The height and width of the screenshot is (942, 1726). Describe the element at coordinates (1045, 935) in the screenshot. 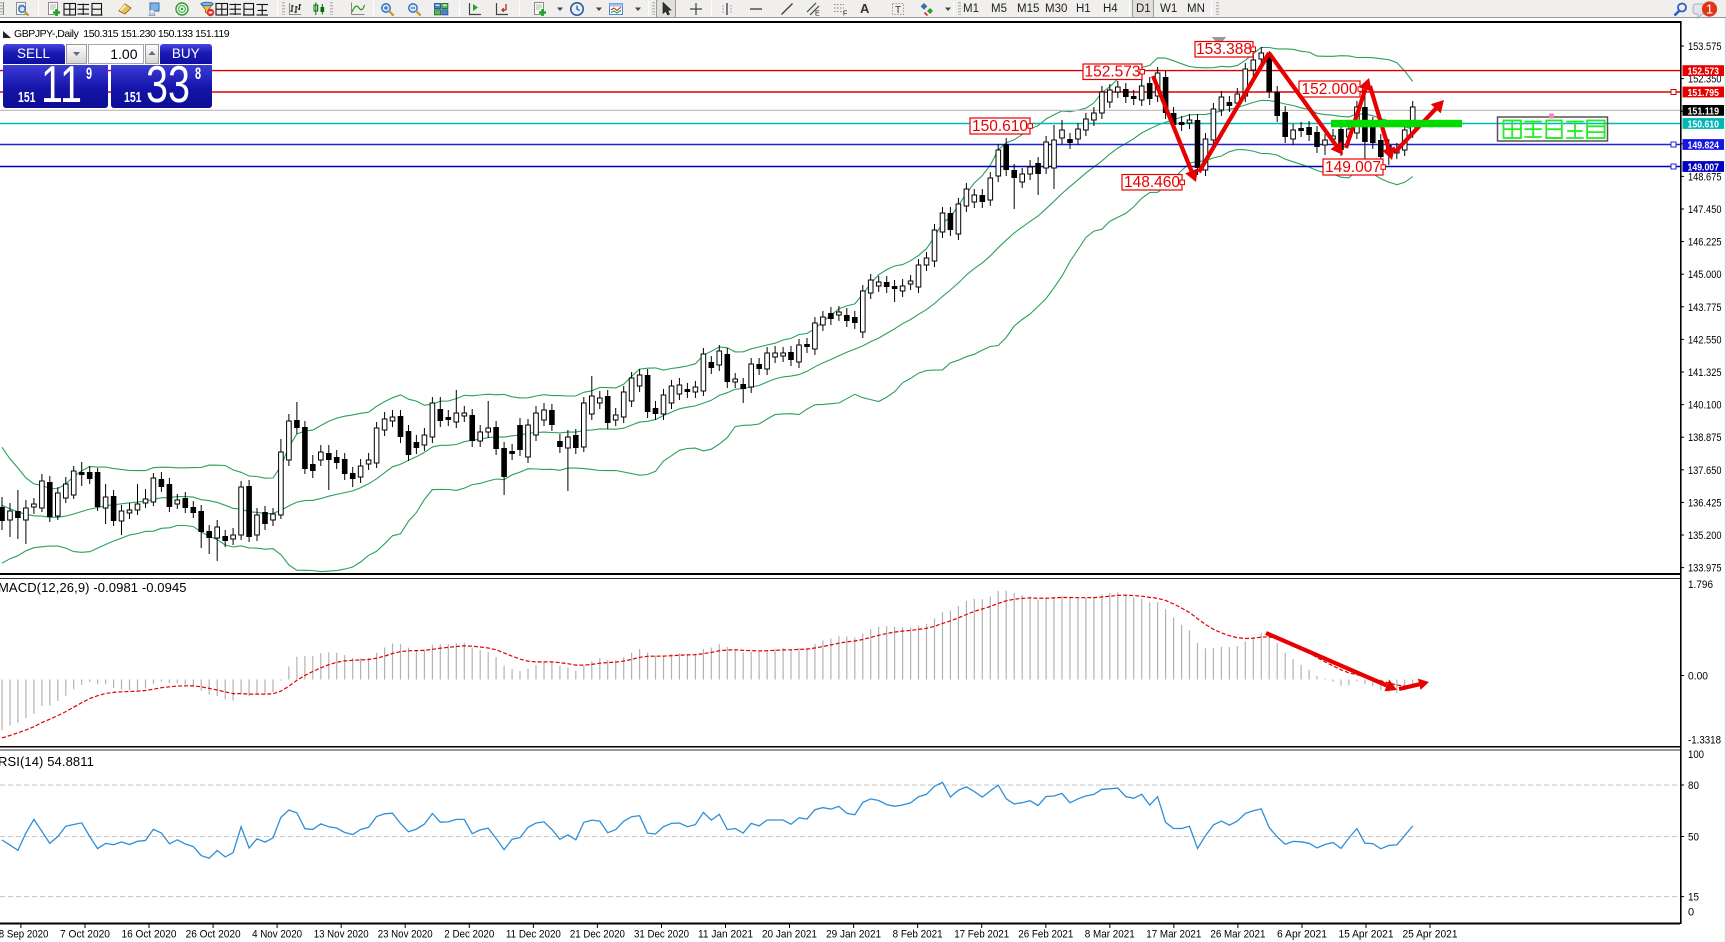

I see `svg-text: 26 Feb 2021` at that location.